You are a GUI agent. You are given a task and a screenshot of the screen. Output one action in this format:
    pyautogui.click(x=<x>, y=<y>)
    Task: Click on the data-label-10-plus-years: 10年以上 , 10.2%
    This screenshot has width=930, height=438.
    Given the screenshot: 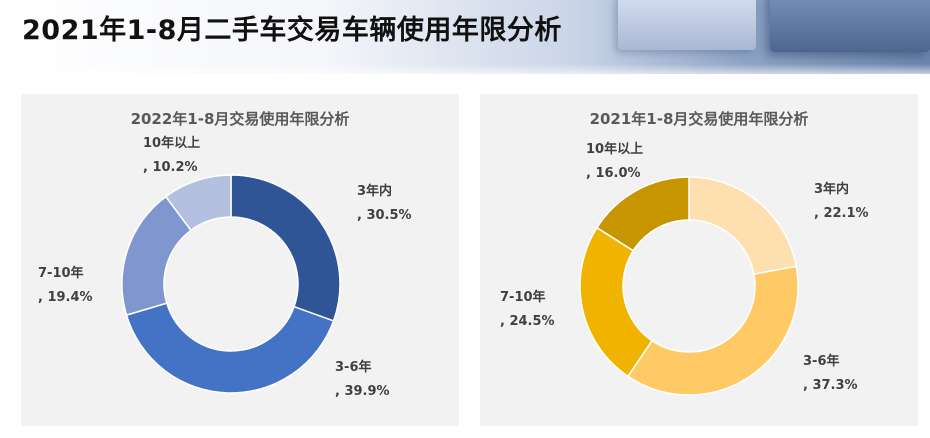 What is the action you would take?
    pyautogui.click(x=171, y=156)
    